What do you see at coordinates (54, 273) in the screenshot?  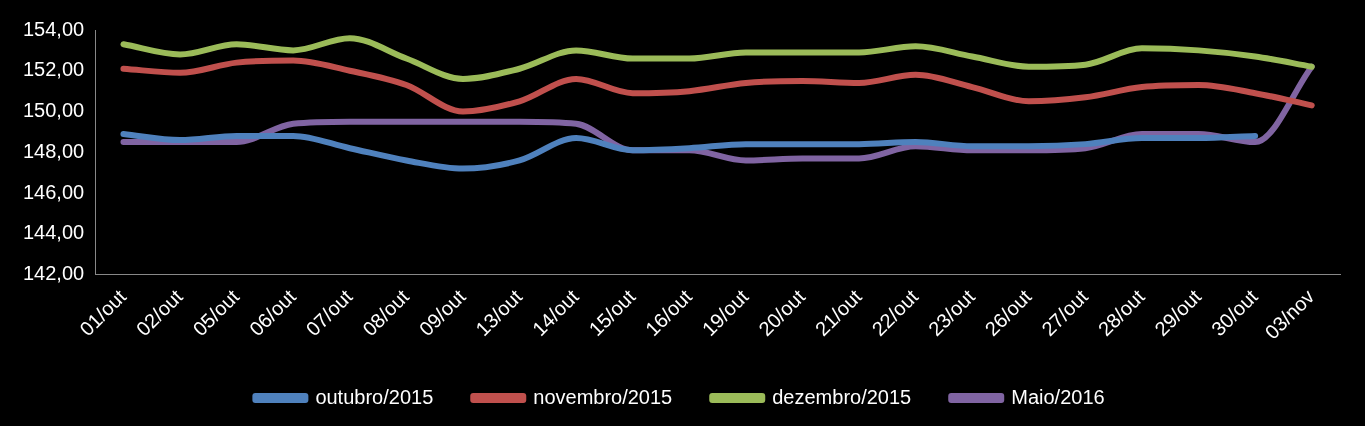 I see `y-tick-label: 142,00` at bounding box center [54, 273].